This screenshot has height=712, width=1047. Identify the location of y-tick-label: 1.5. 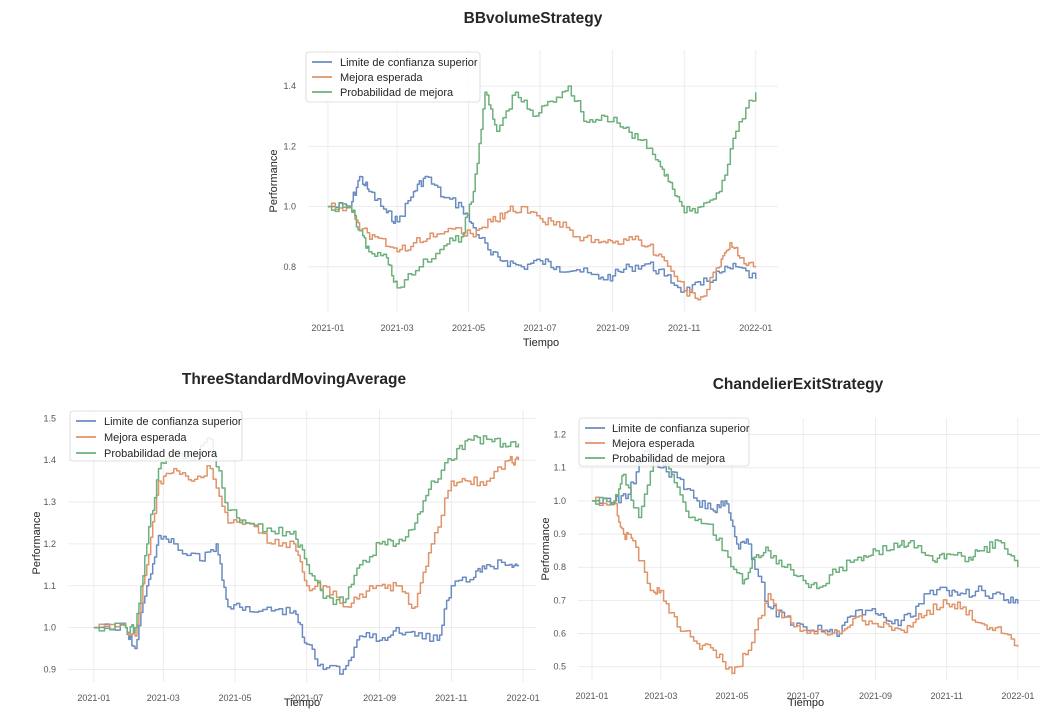
(49, 418).